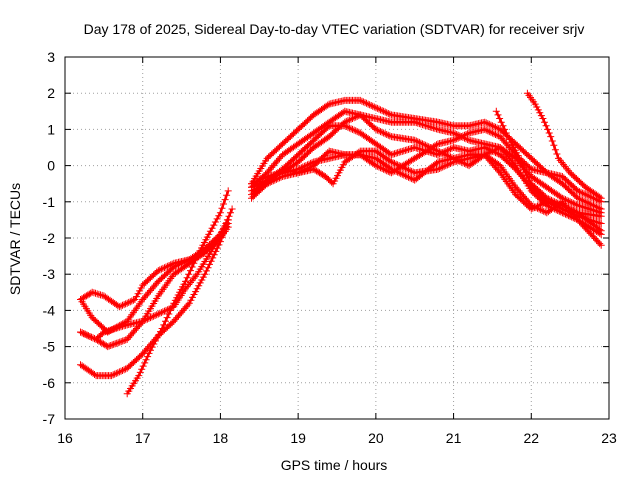 This screenshot has width=640, height=480. I want to click on y-tick-label: -5, so click(49, 347).